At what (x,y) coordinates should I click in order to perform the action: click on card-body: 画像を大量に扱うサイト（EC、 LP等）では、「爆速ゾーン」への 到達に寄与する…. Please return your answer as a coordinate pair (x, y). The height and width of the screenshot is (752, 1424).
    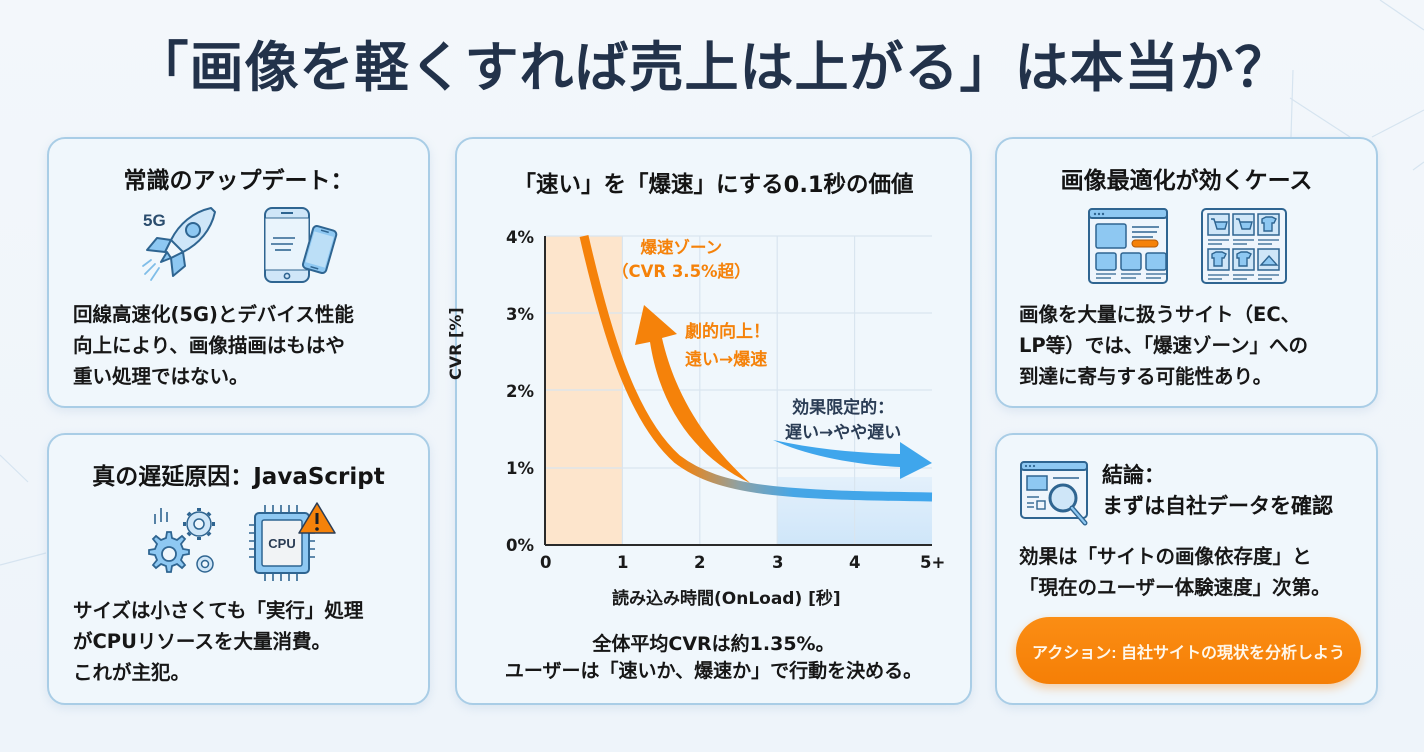
    Looking at the image, I should click on (1163, 345).